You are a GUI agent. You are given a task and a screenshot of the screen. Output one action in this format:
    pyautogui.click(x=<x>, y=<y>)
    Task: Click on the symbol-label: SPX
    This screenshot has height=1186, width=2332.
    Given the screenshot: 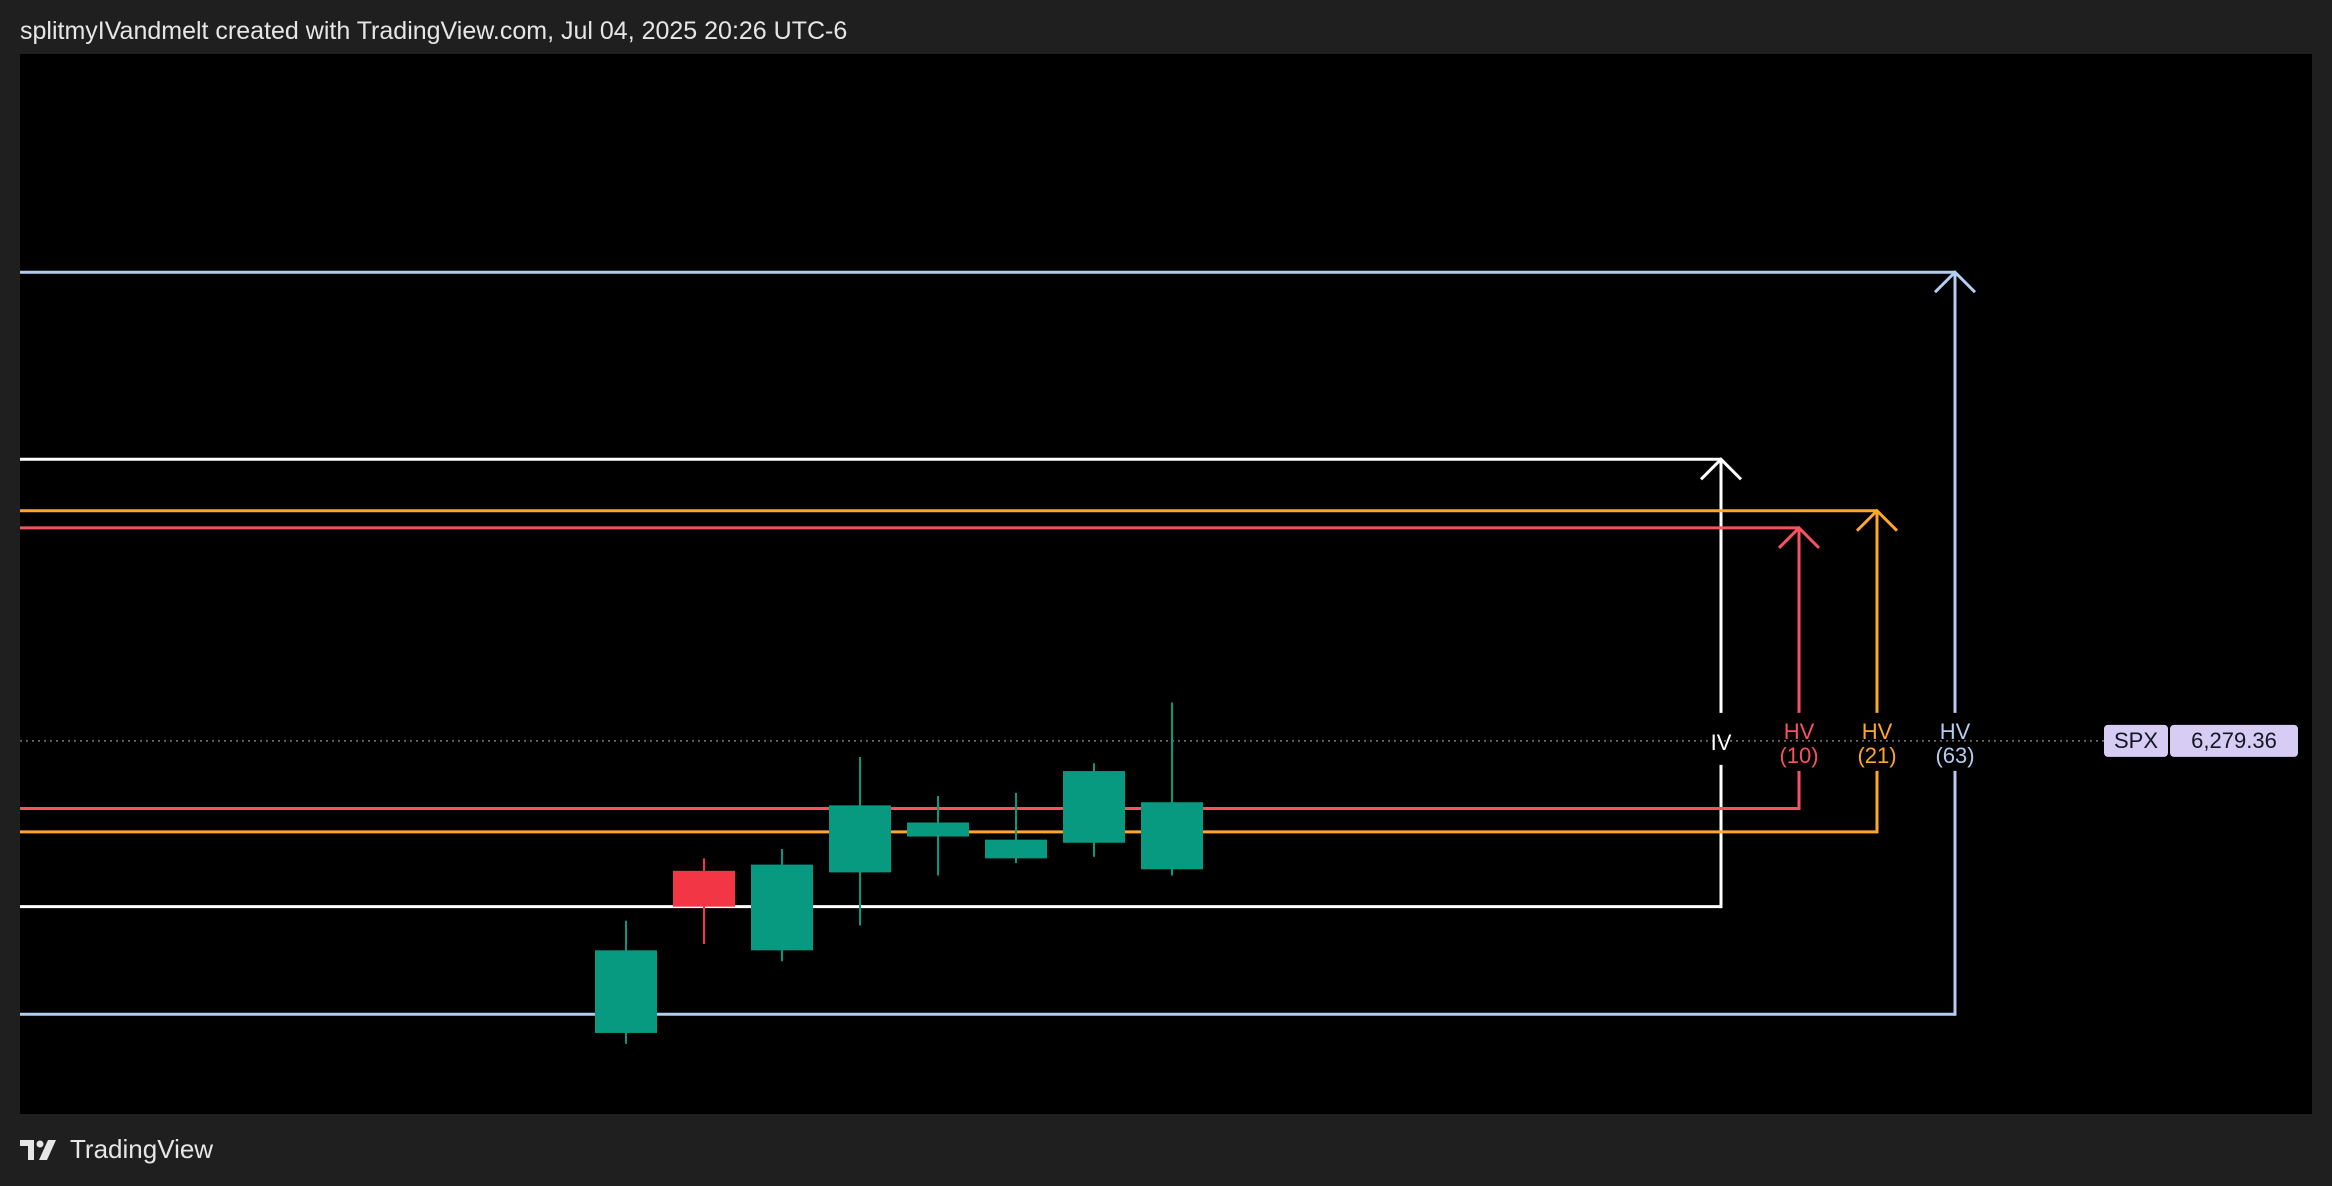 What is the action you would take?
    pyautogui.click(x=2136, y=740)
    